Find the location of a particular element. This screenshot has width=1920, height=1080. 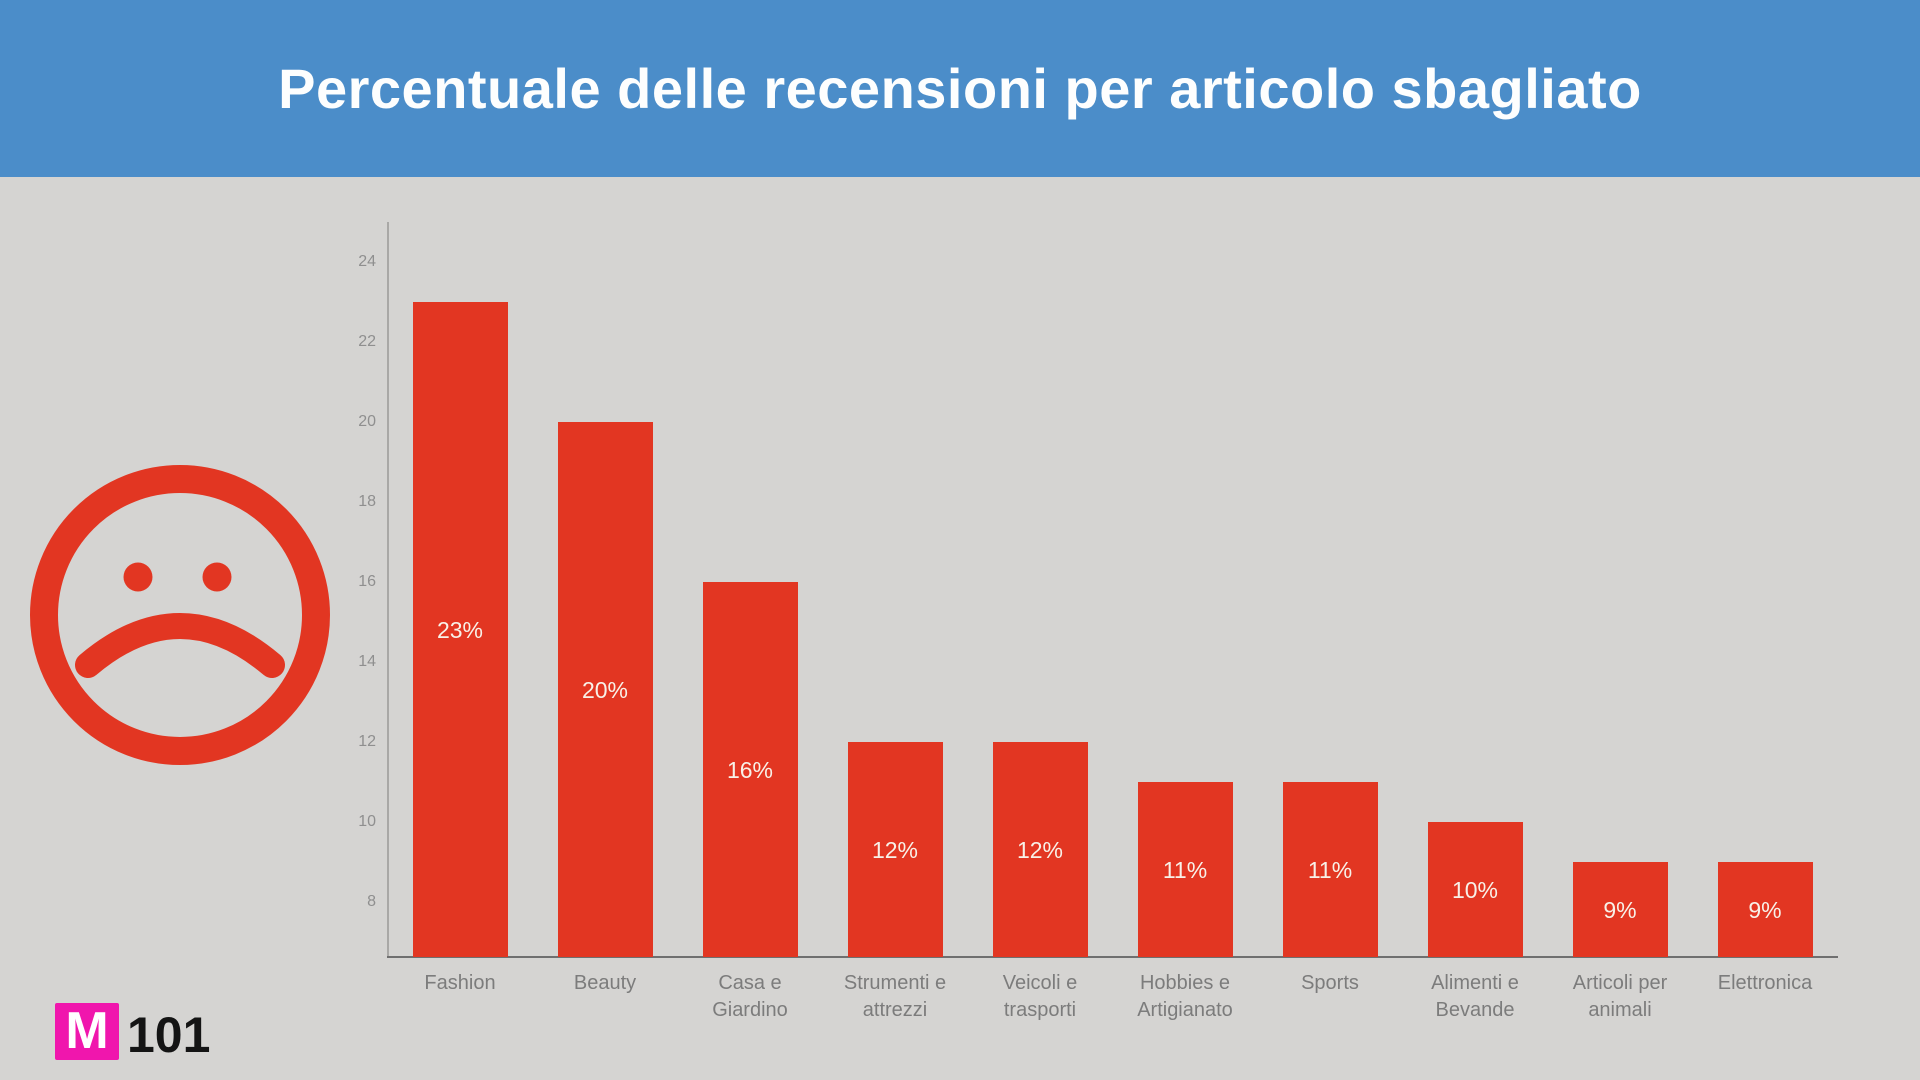

y-axis-tick-label: 16 is located at coordinates (367, 581).